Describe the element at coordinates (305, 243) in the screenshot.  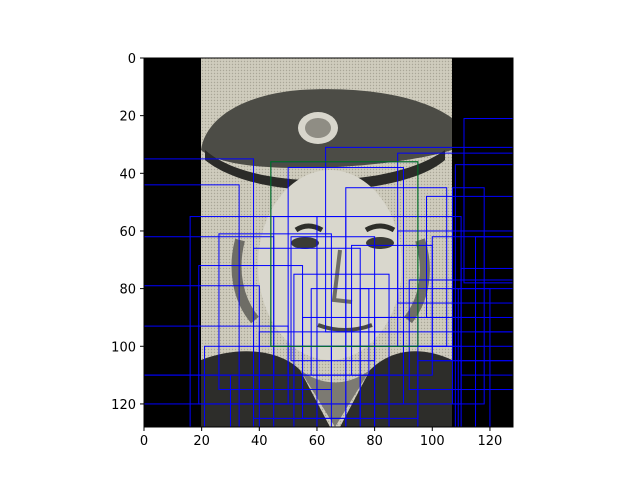
I see `left-eye` at that location.